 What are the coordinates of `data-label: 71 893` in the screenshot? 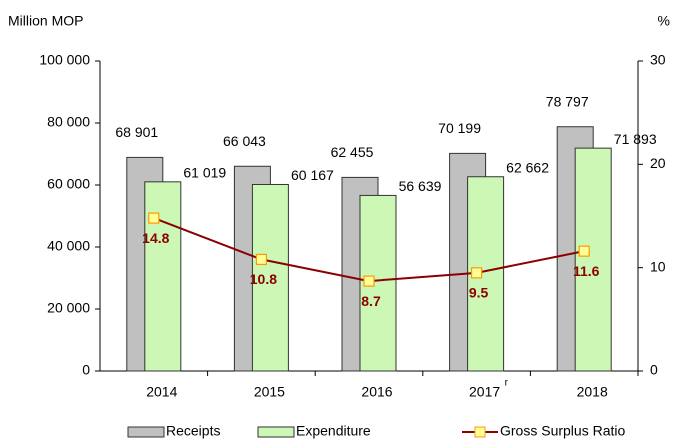 It's located at (635, 139).